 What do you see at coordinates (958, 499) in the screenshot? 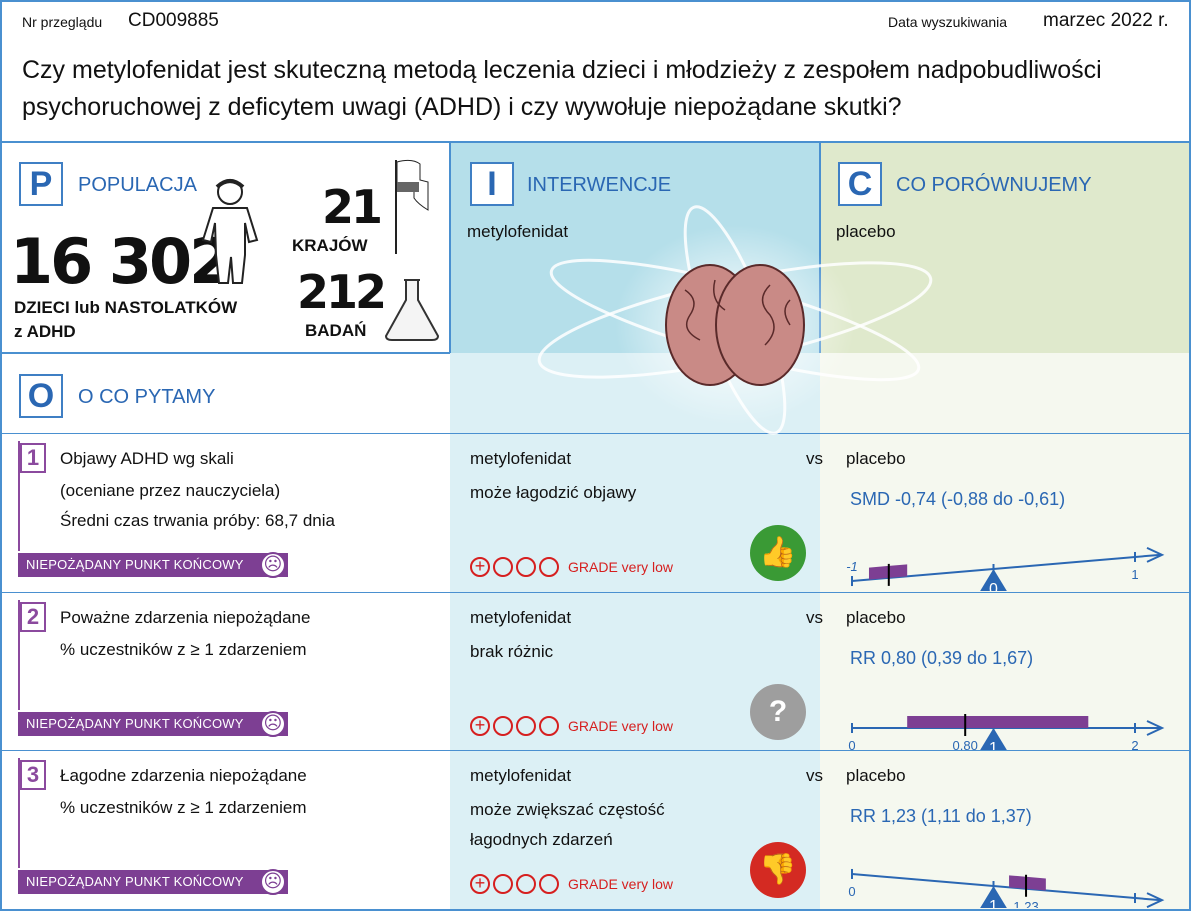
I see `effect-estimate: SMD -0,74 (-0,88 do -0,61)` at bounding box center [958, 499].